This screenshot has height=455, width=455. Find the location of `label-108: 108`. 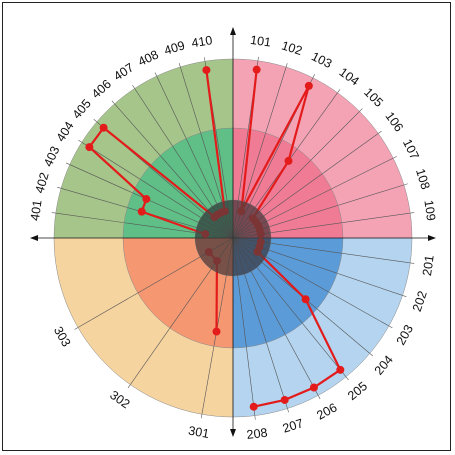

label-108: 108 is located at coordinates (423, 179).